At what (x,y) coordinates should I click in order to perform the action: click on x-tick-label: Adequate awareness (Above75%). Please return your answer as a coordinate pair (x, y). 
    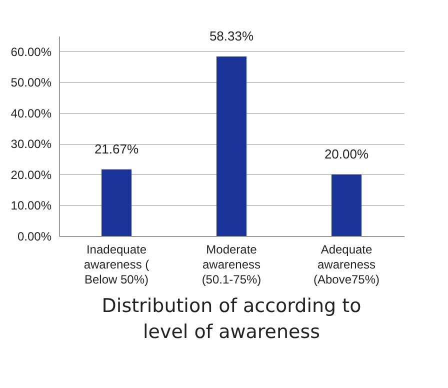
    Looking at the image, I should click on (346, 264).